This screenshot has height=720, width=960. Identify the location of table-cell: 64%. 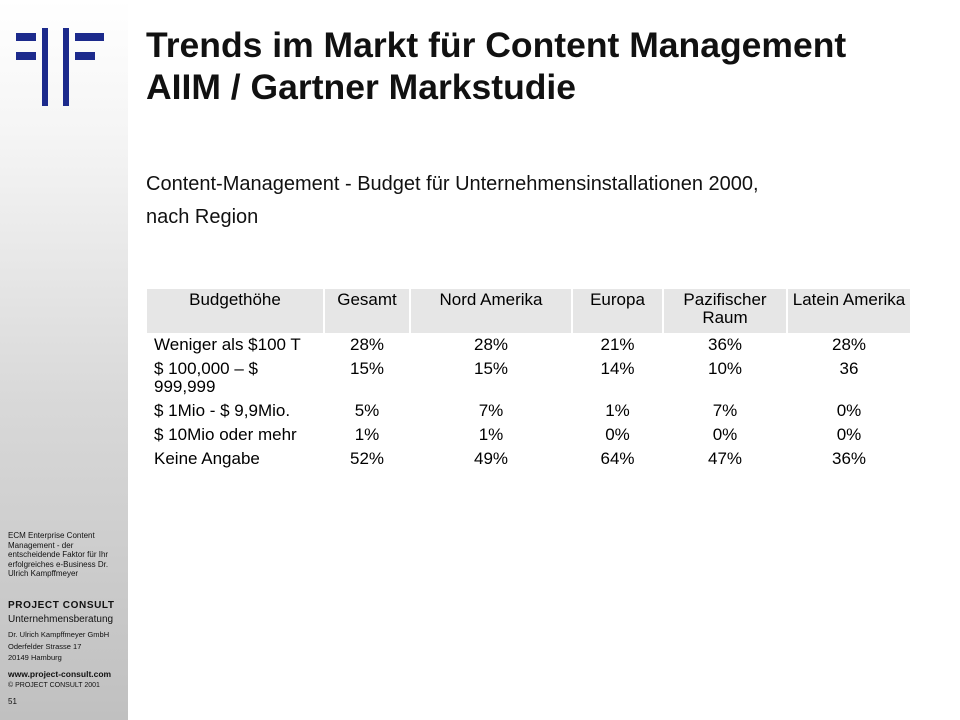
(617, 458).